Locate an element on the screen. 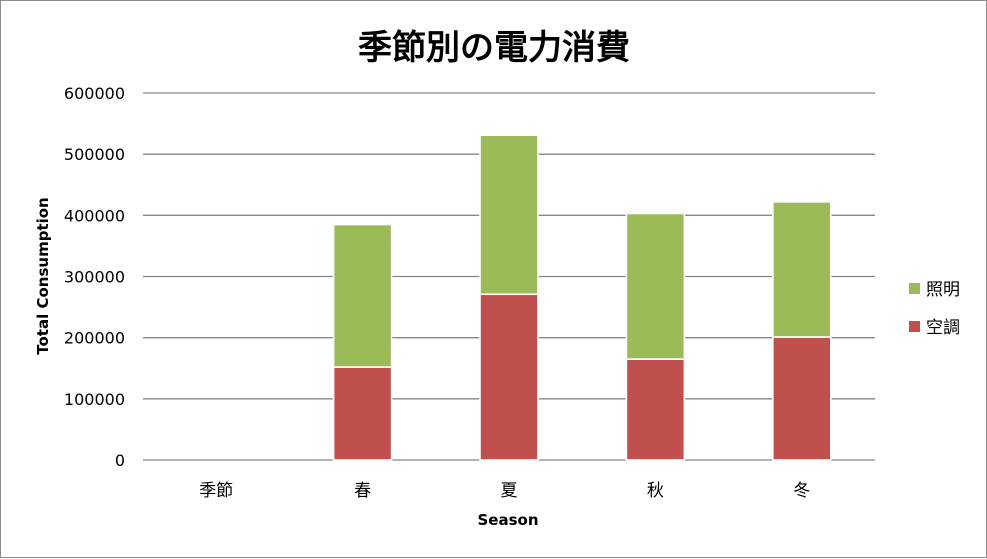 The image size is (987, 559). y-axis-tick-labels: 0 100000 200000 300000 400000 500000 600000 is located at coordinates (94, 277).